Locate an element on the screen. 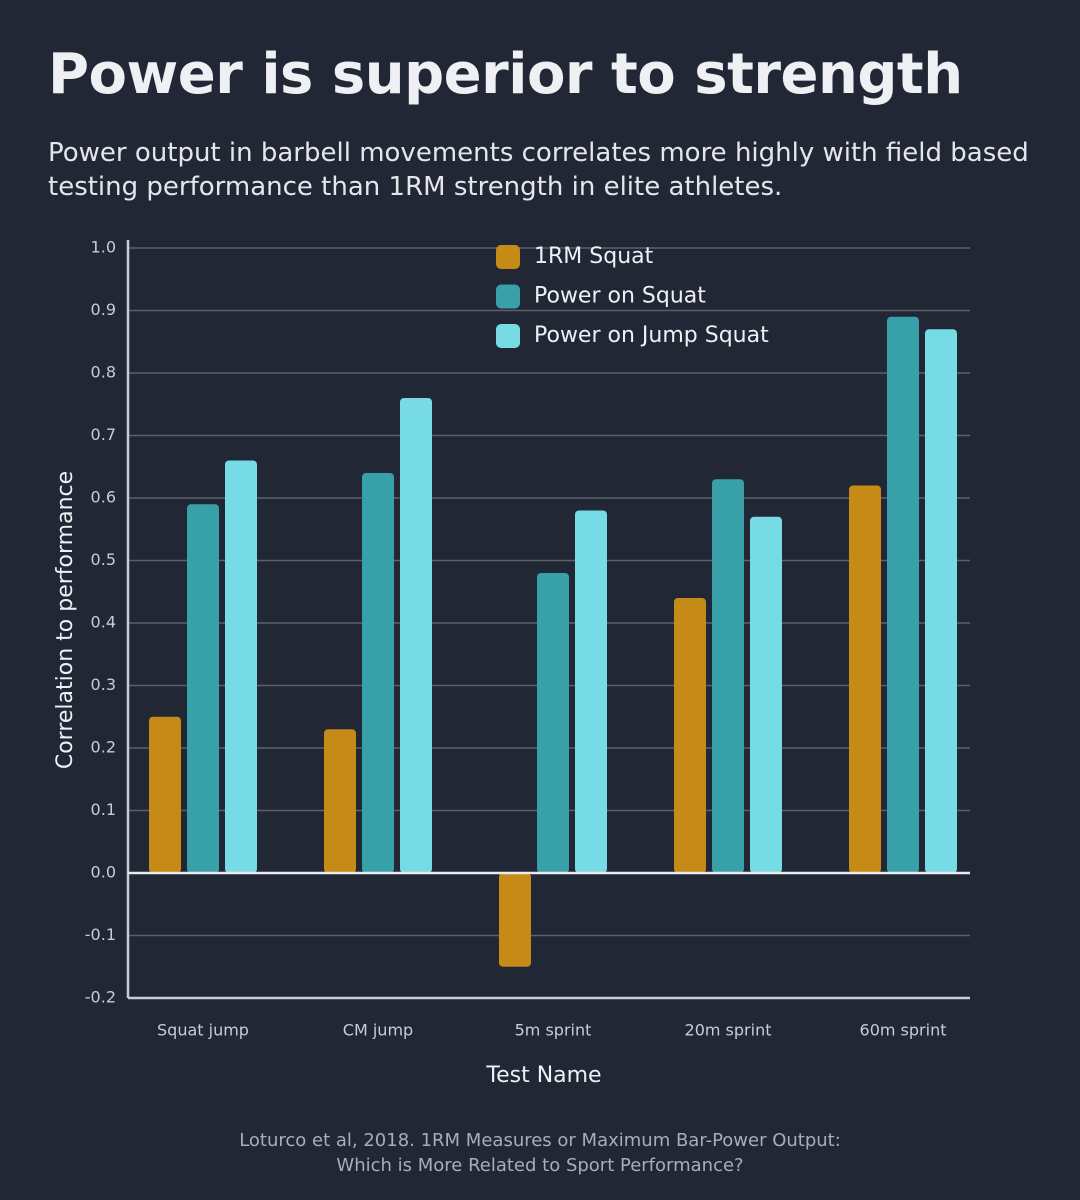 The height and width of the screenshot is (1200, 1080). y-axis-label: Correlation to performance is located at coordinates (65, 620).